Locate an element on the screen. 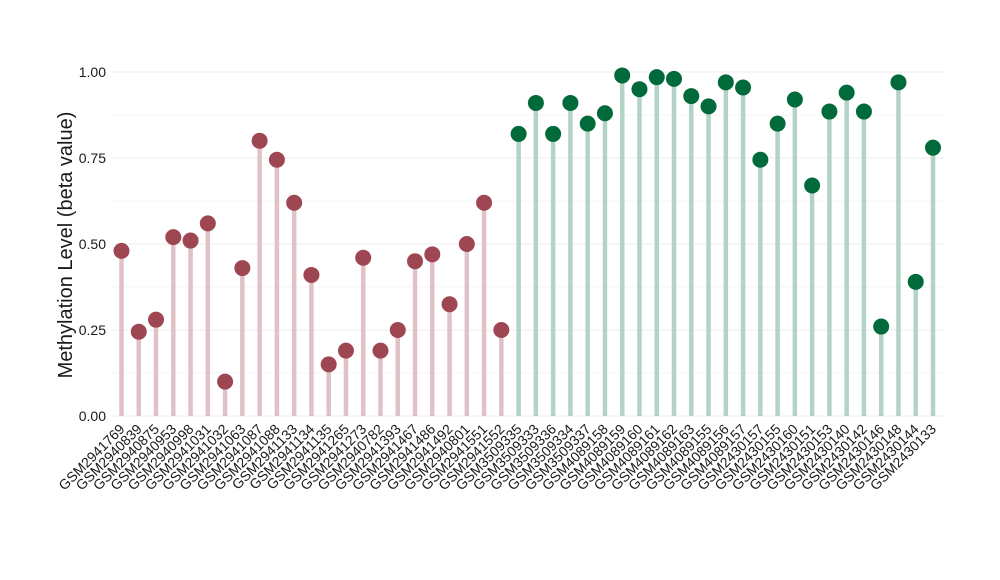 This screenshot has height=580, width=1000. y-axis-title: Methylation Level (beta value) is located at coordinates (66, 245).